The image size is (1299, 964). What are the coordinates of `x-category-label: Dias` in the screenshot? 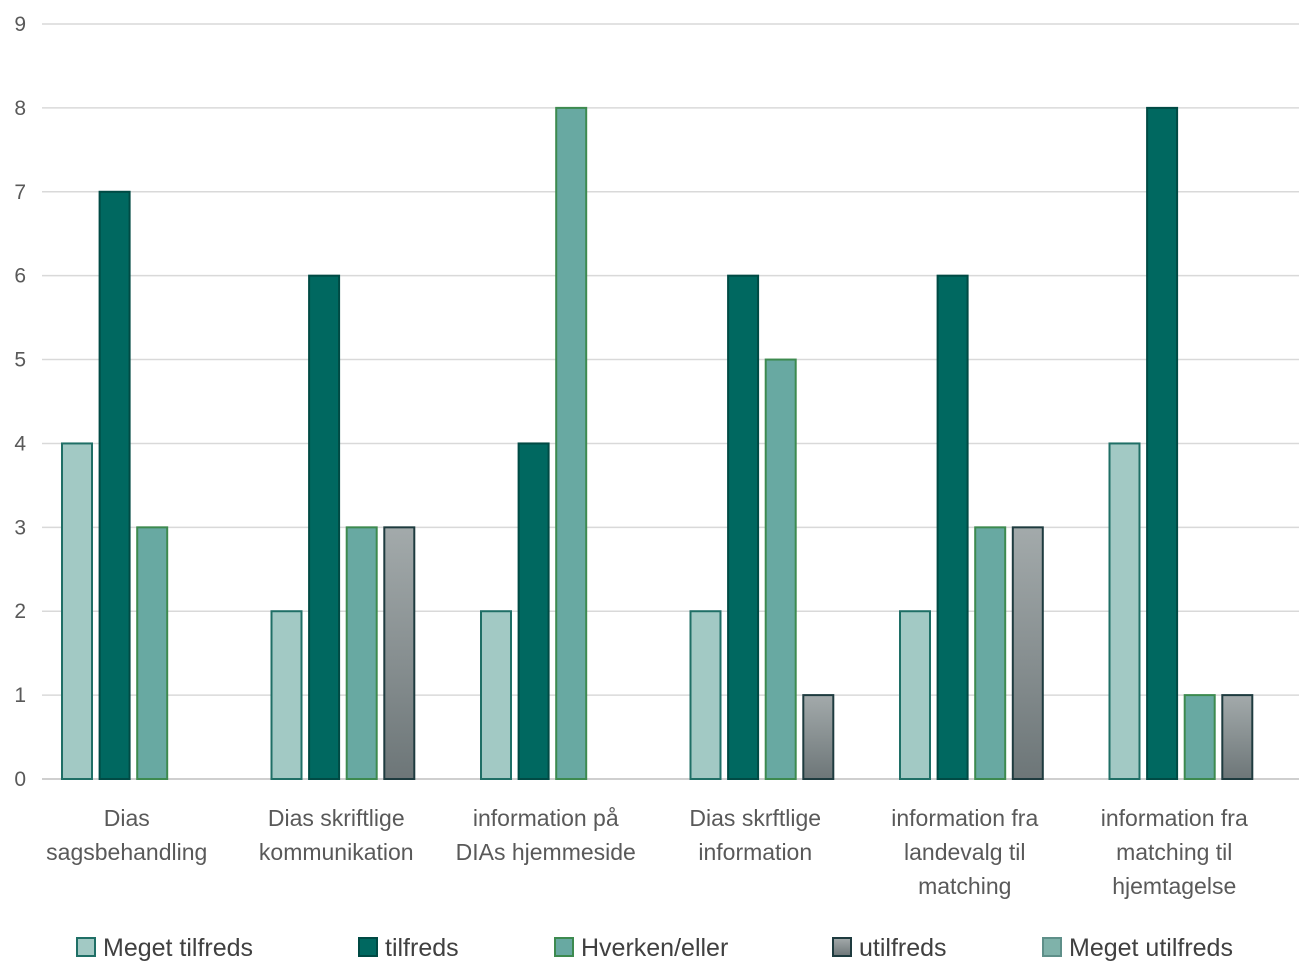 It's located at (127, 818).